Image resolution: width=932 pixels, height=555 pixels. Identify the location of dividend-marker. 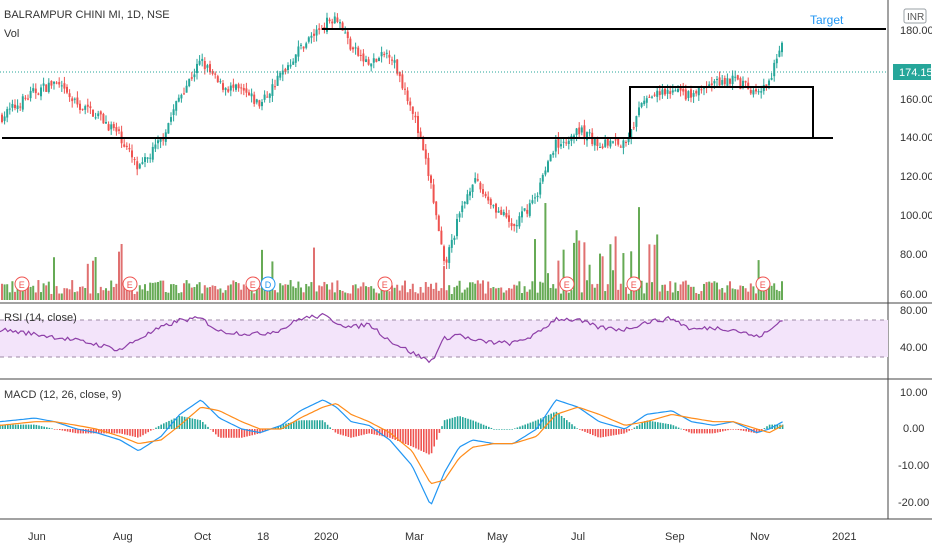
(268, 284).